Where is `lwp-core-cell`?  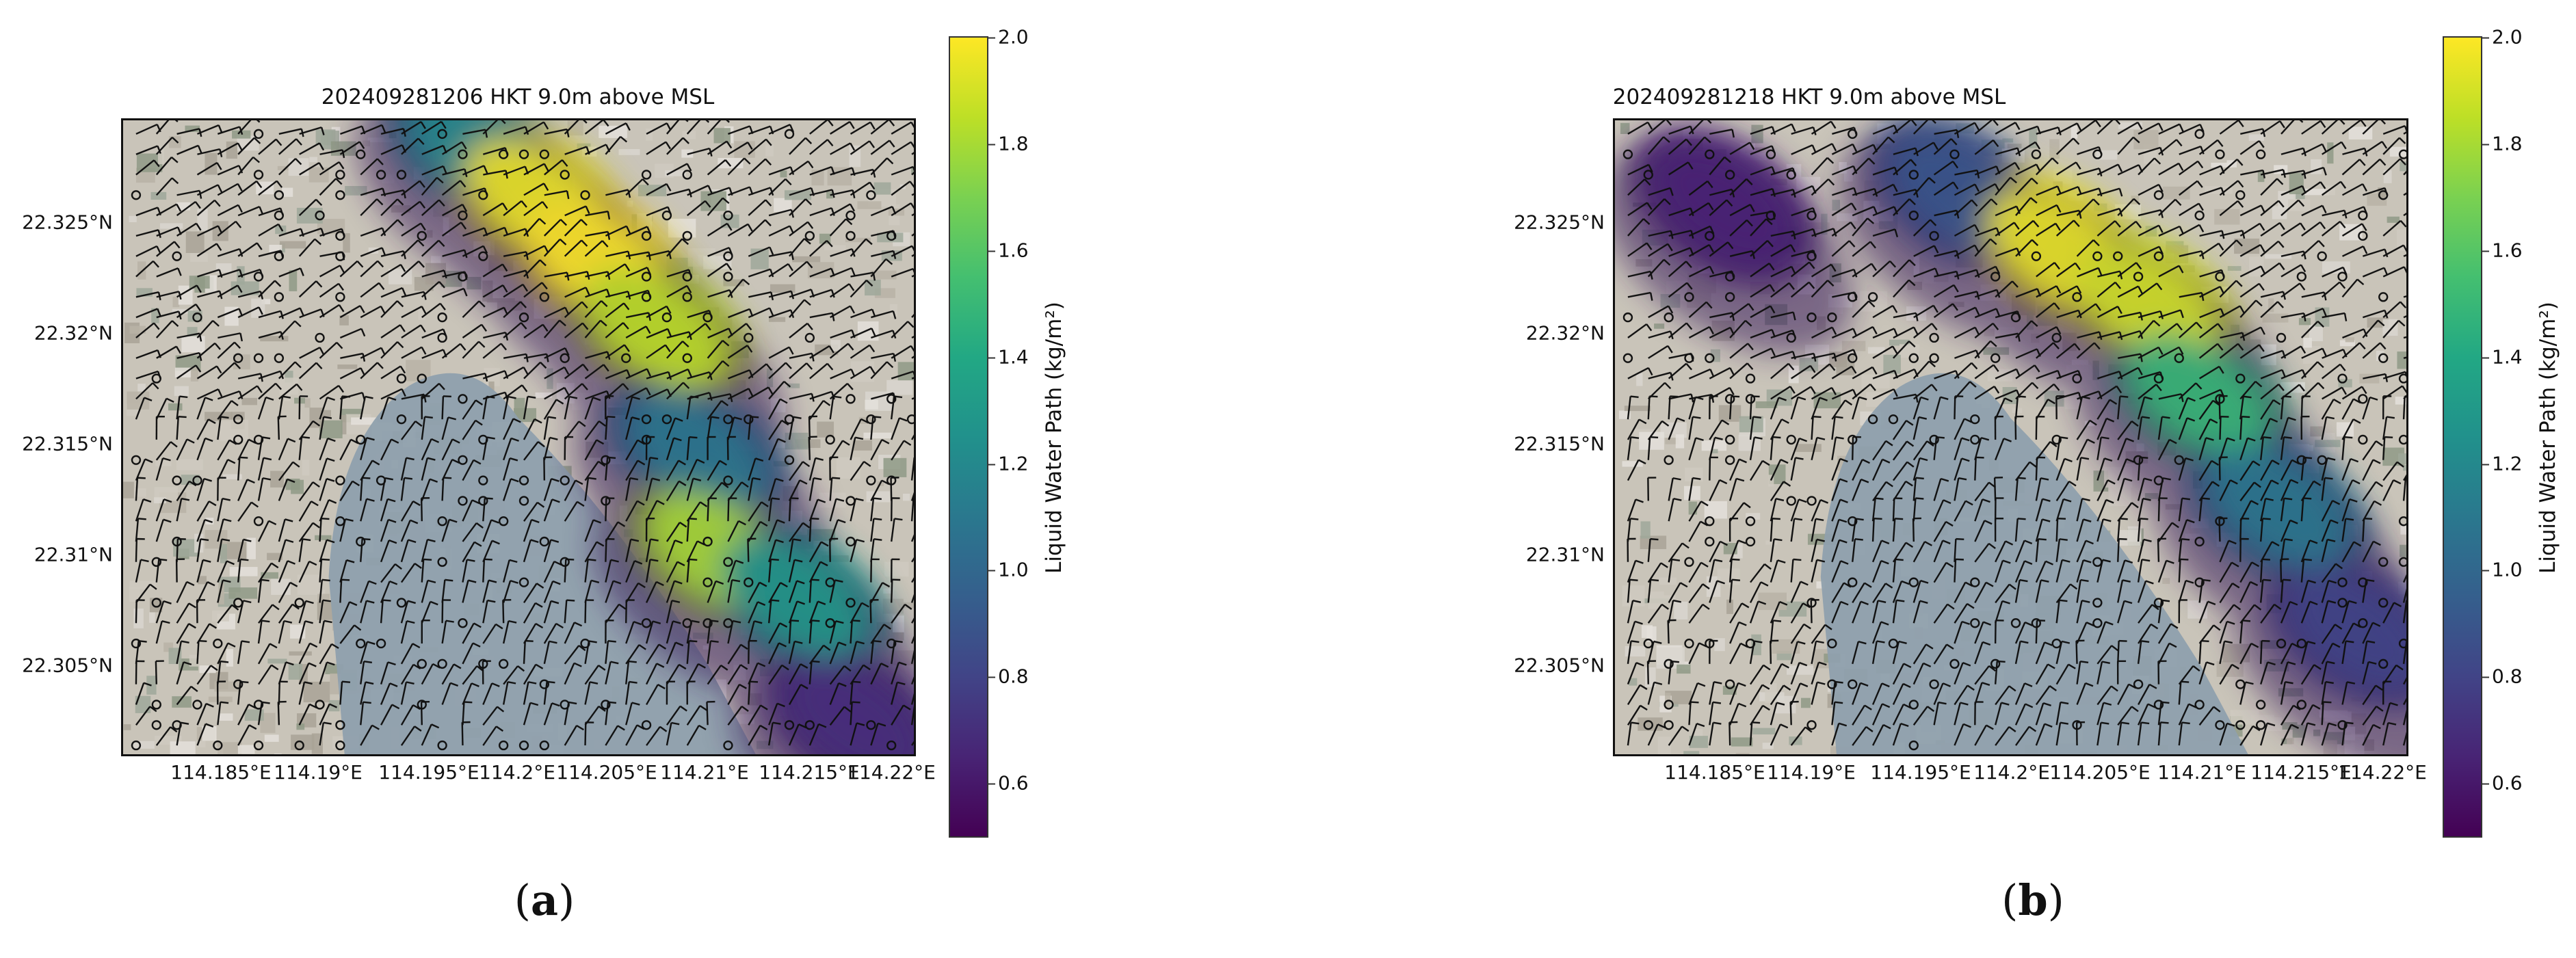 lwp-core-cell is located at coordinates (795, 597).